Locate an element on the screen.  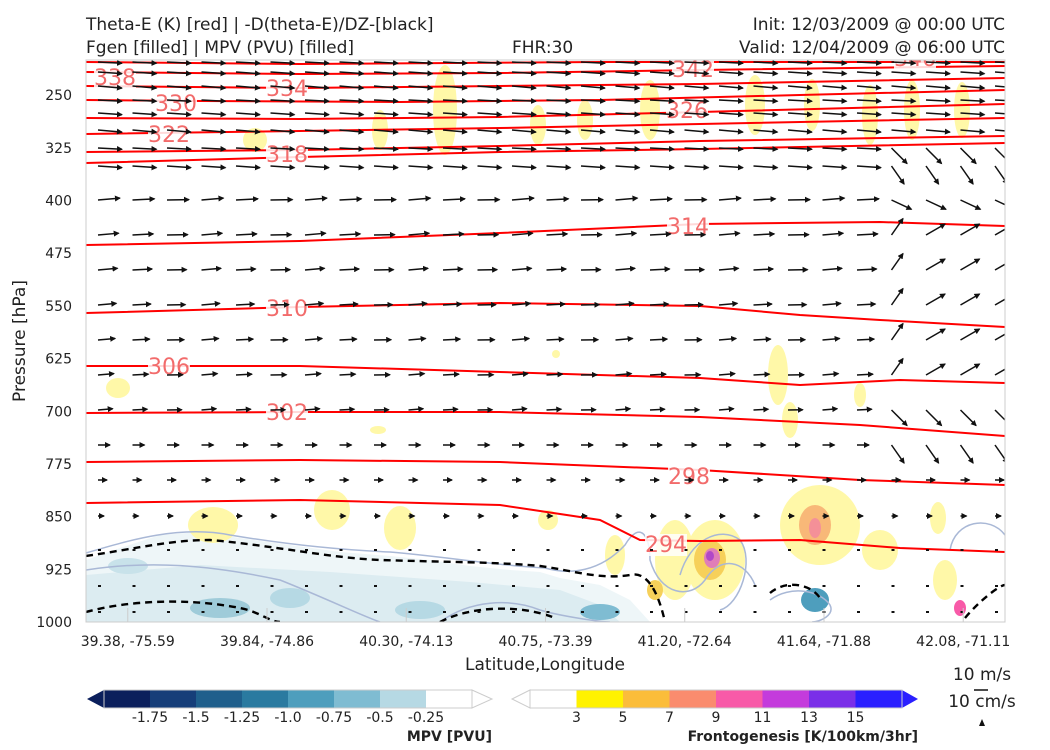
theta-e-contour-label: 326 is located at coordinates (687, 111).